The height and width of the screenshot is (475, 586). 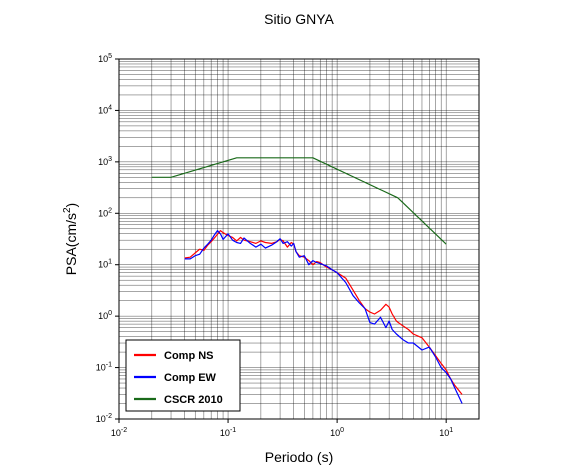 What do you see at coordinates (337, 432) in the screenshot?
I see `x-tick-label: 10⁰` at bounding box center [337, 432].